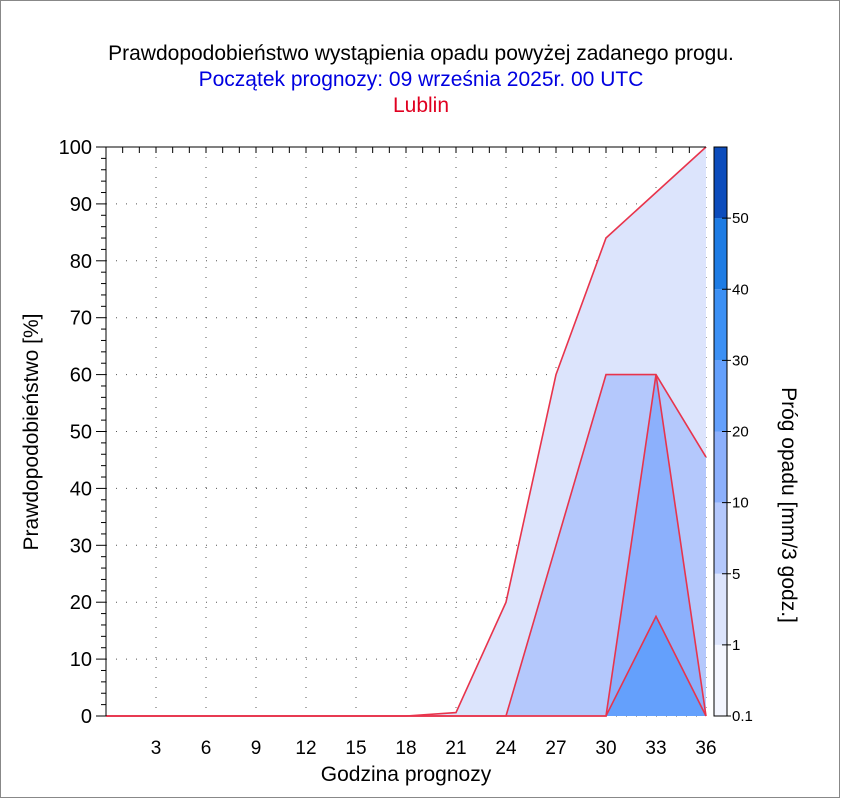 This screenshot has width=842, height=800. What do you see at coordinates (81, 319) in the screenshot?
I see `y-tick-label: 70` at bounding box center [81, 319].